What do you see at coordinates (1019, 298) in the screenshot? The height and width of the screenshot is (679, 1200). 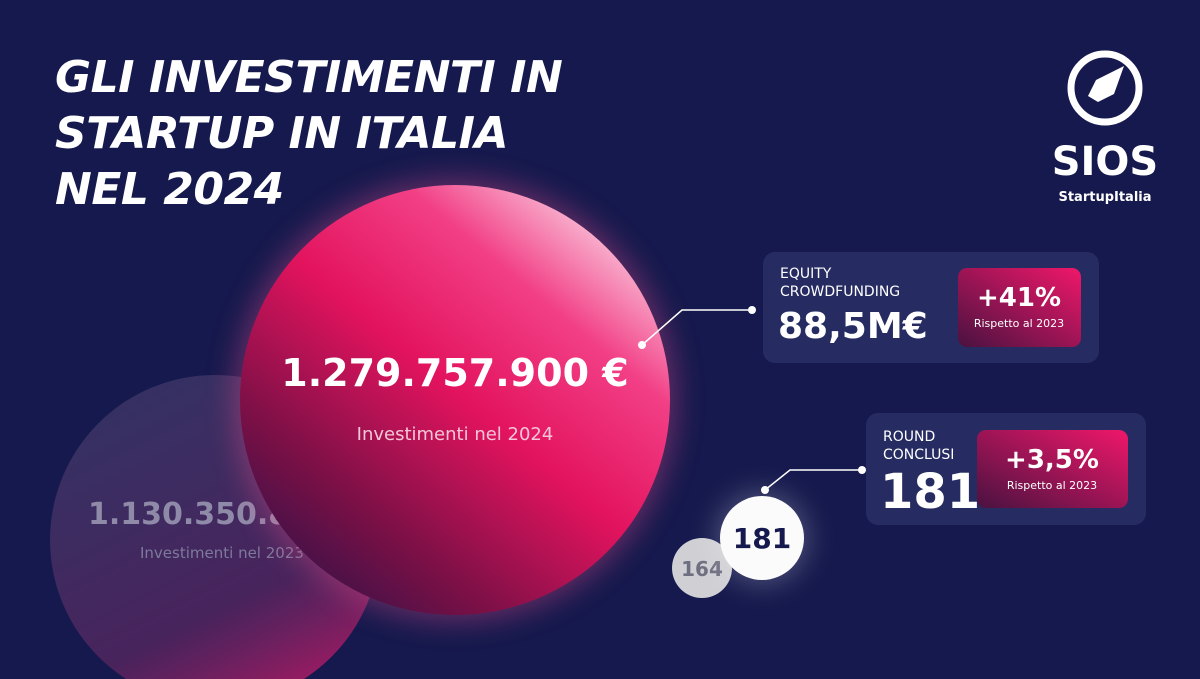 I see `change: +41%` at bounding box center [1019, 298].